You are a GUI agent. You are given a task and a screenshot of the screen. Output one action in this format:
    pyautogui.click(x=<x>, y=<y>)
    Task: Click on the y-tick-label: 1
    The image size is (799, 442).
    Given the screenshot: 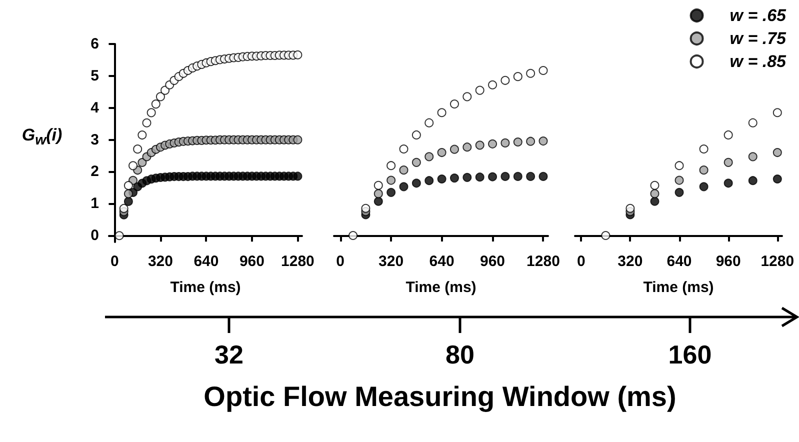 What is the action you would take?
    pyautogui.click(x=94, y=203)
    